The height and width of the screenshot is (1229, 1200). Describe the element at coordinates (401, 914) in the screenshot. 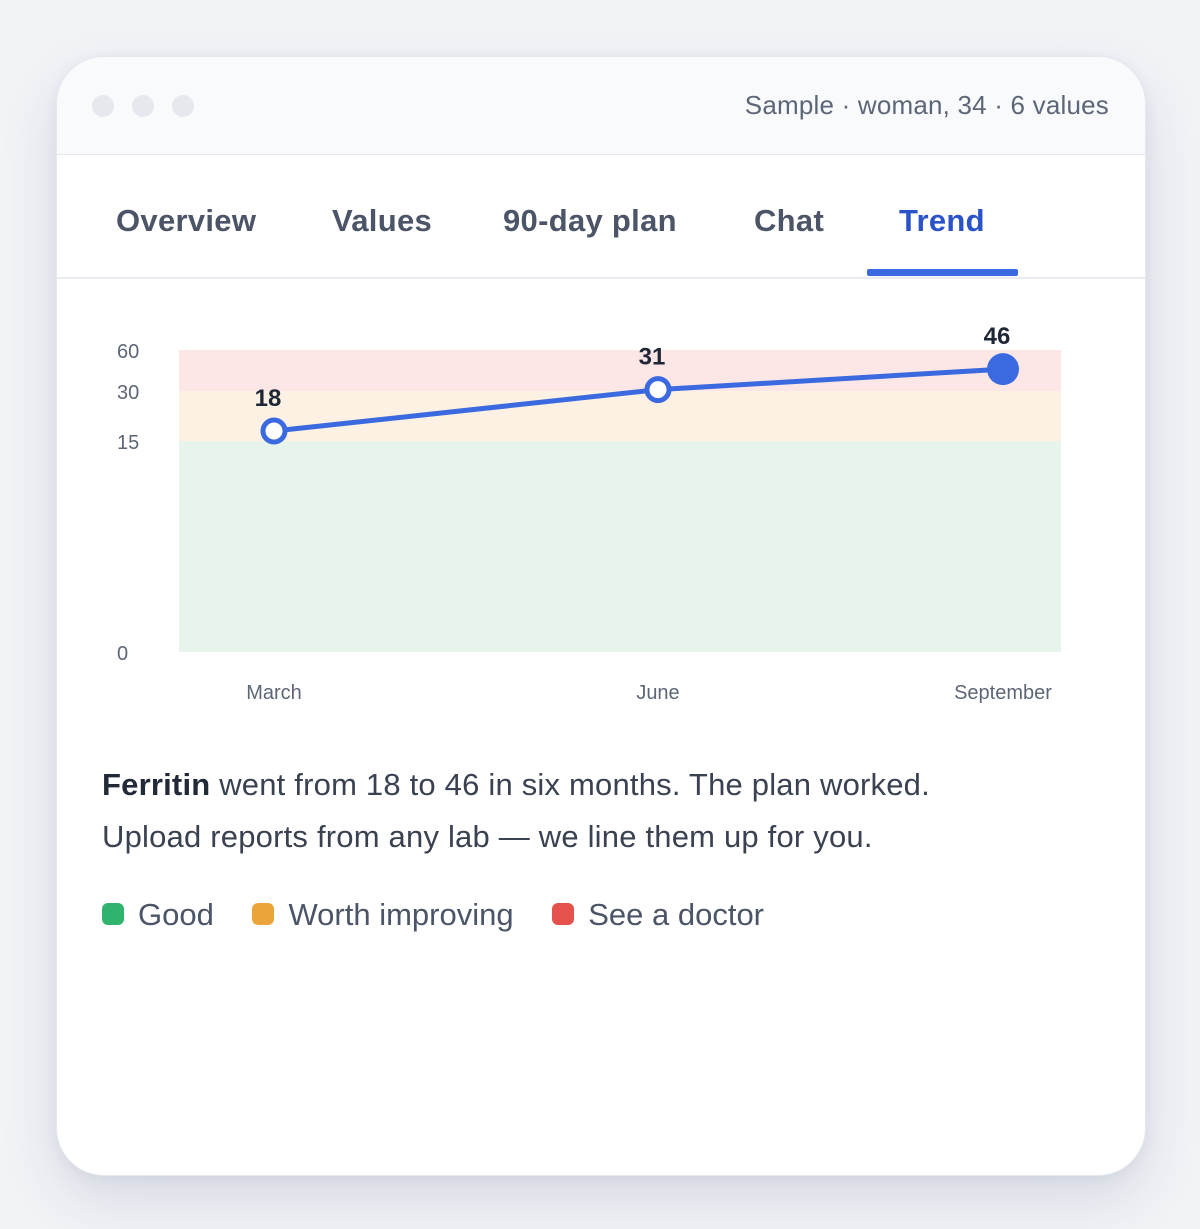

I see `legend-label-worth-improving: Worth improving` at that location.